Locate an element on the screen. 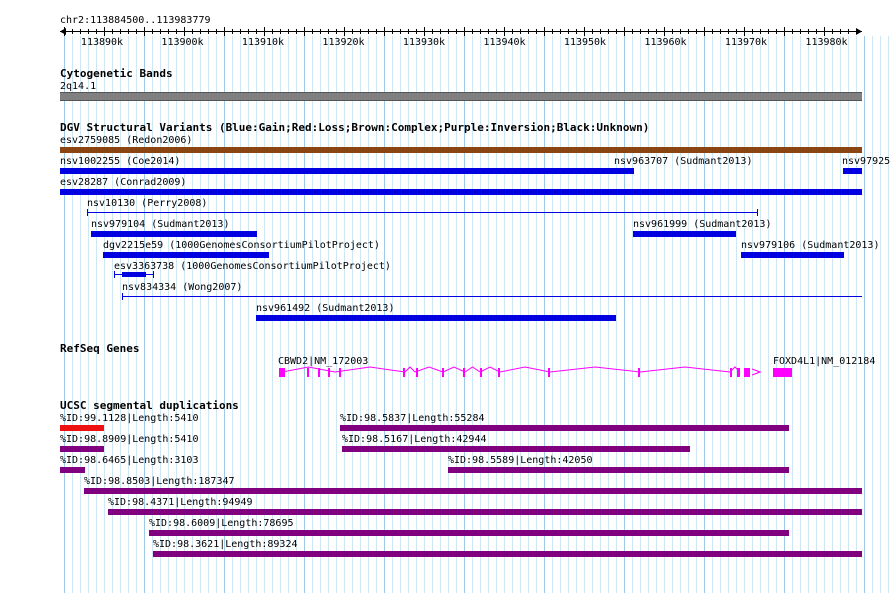  segdup-track-title: UCSC segmental duplications is located at coordinates (149, 405).